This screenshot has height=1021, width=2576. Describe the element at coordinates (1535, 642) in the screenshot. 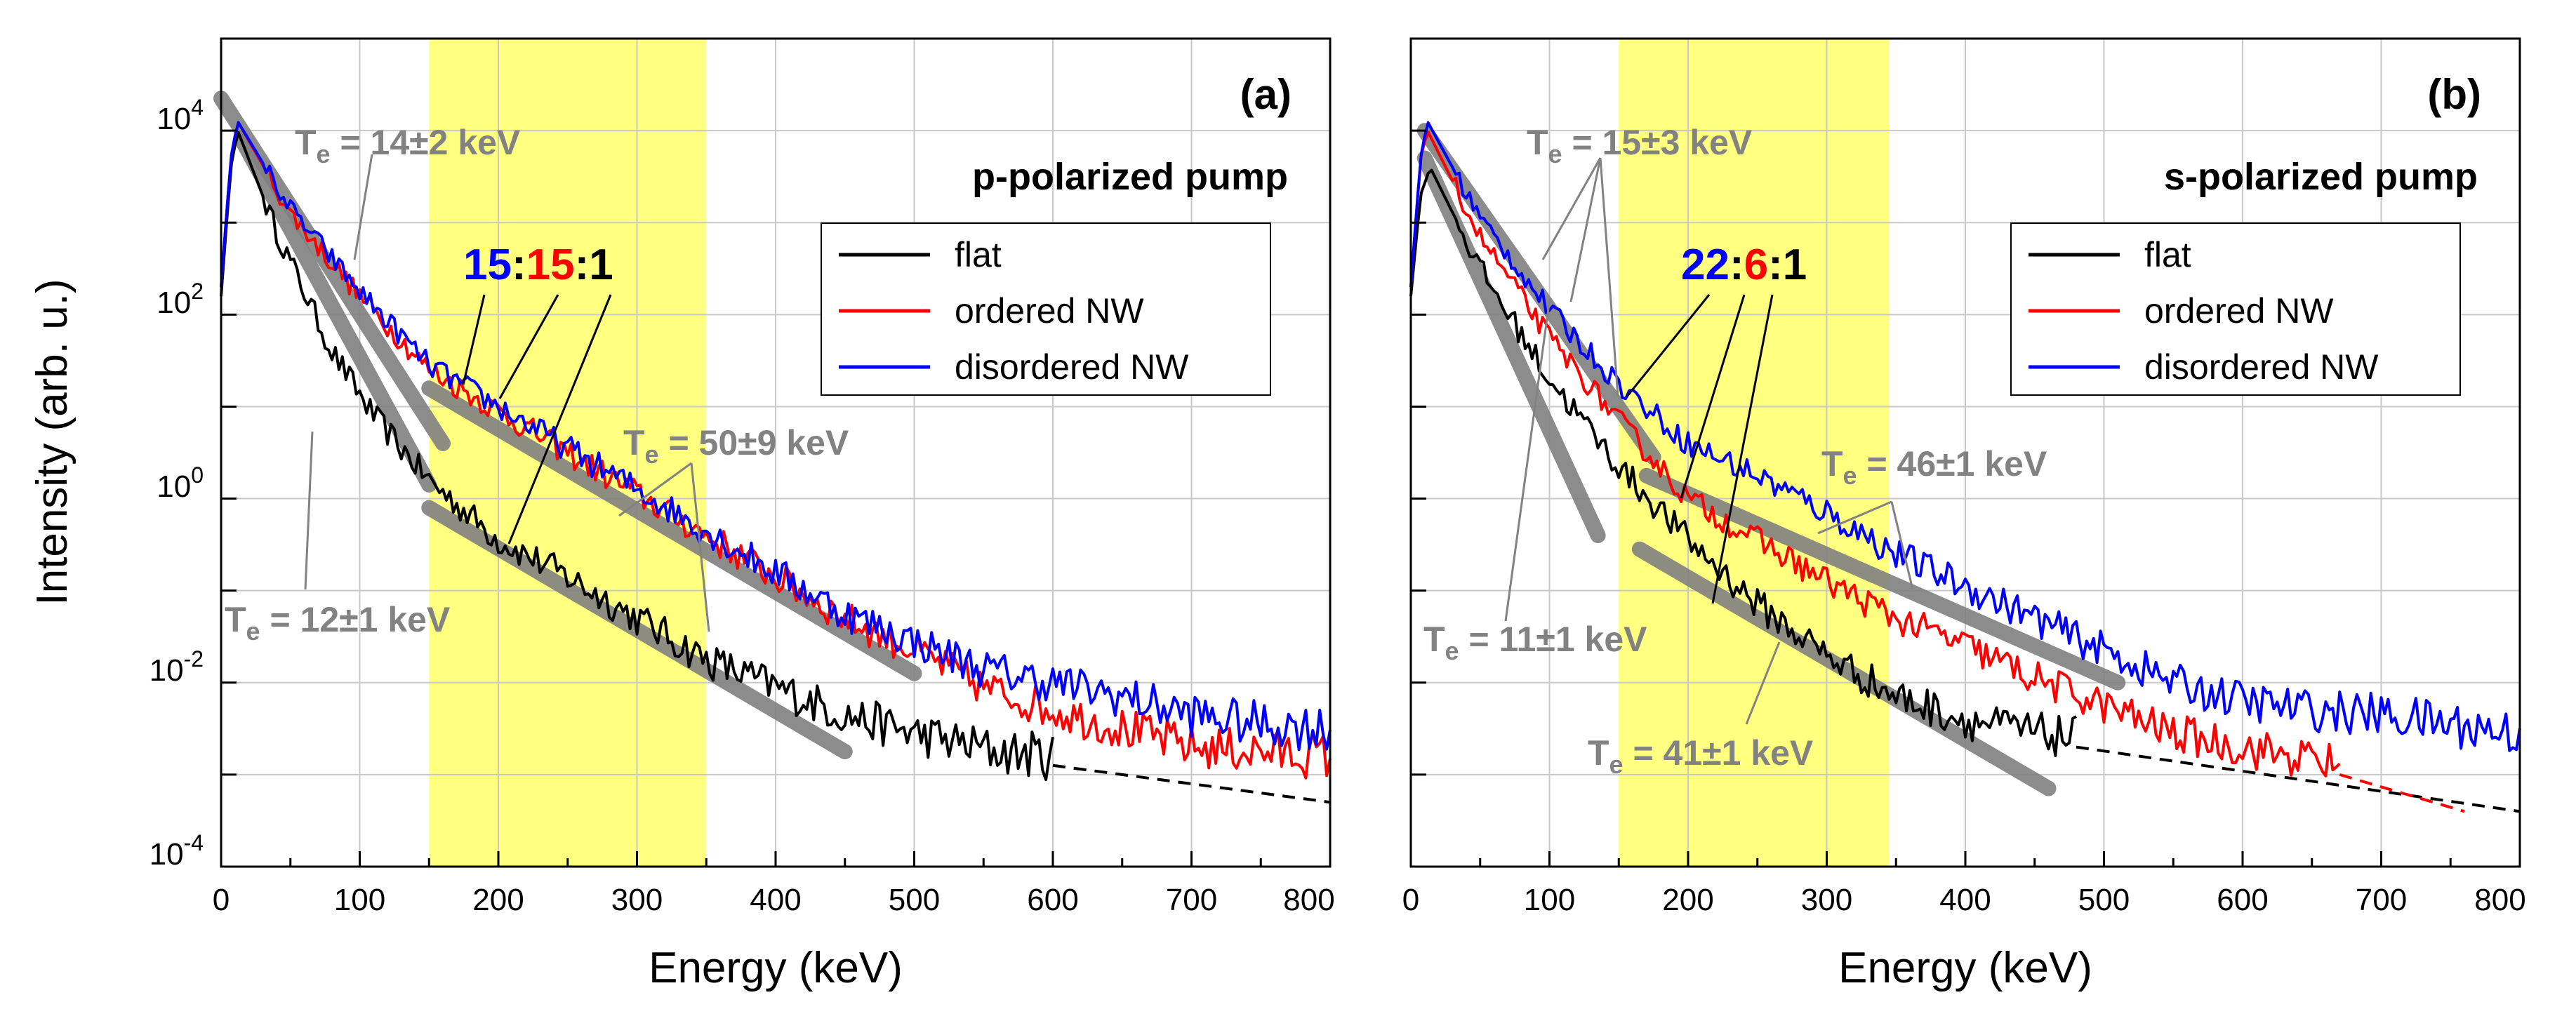

I see `fit-label-11keV: Te = 11±1 keV` at that location.